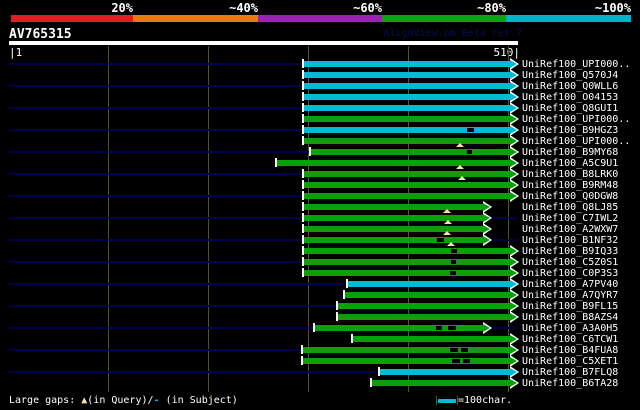 The height and width of the screenshot is (410, 640). Describe the element at coordinates (570, 218) in the screenshot. I see `hit-label: UniRef100_C7IWL2` at that location.